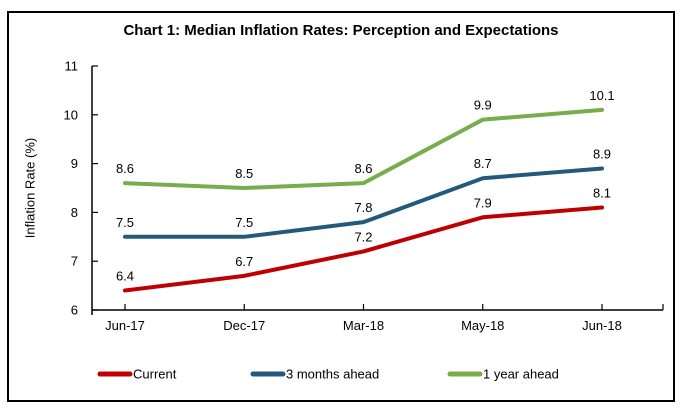  Describe the element at coordinates (244, 173) in the screenshot. I see `data-label-1-year-ahead: 8.5` at that location.